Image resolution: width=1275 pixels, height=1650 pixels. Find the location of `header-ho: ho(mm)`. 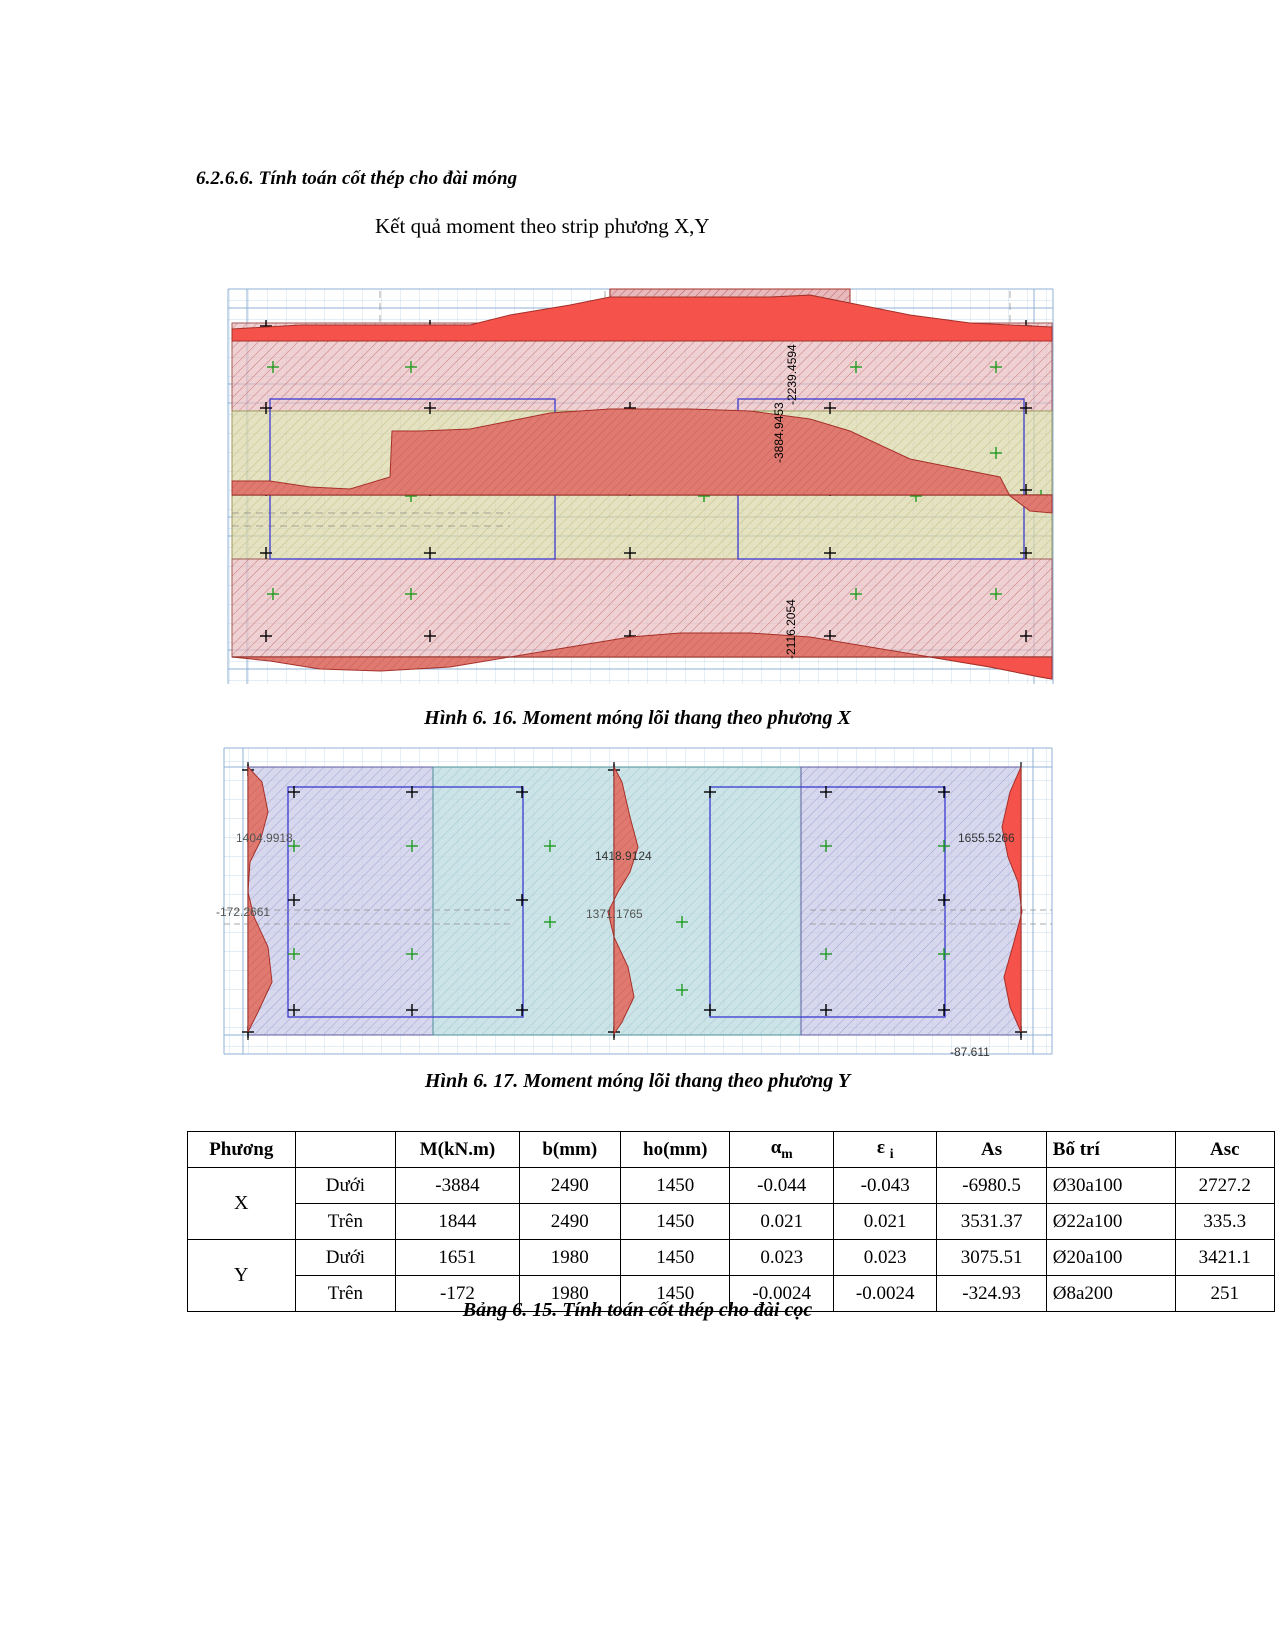

header-ho: ho(mm) is located at coordinates (675, 1149).